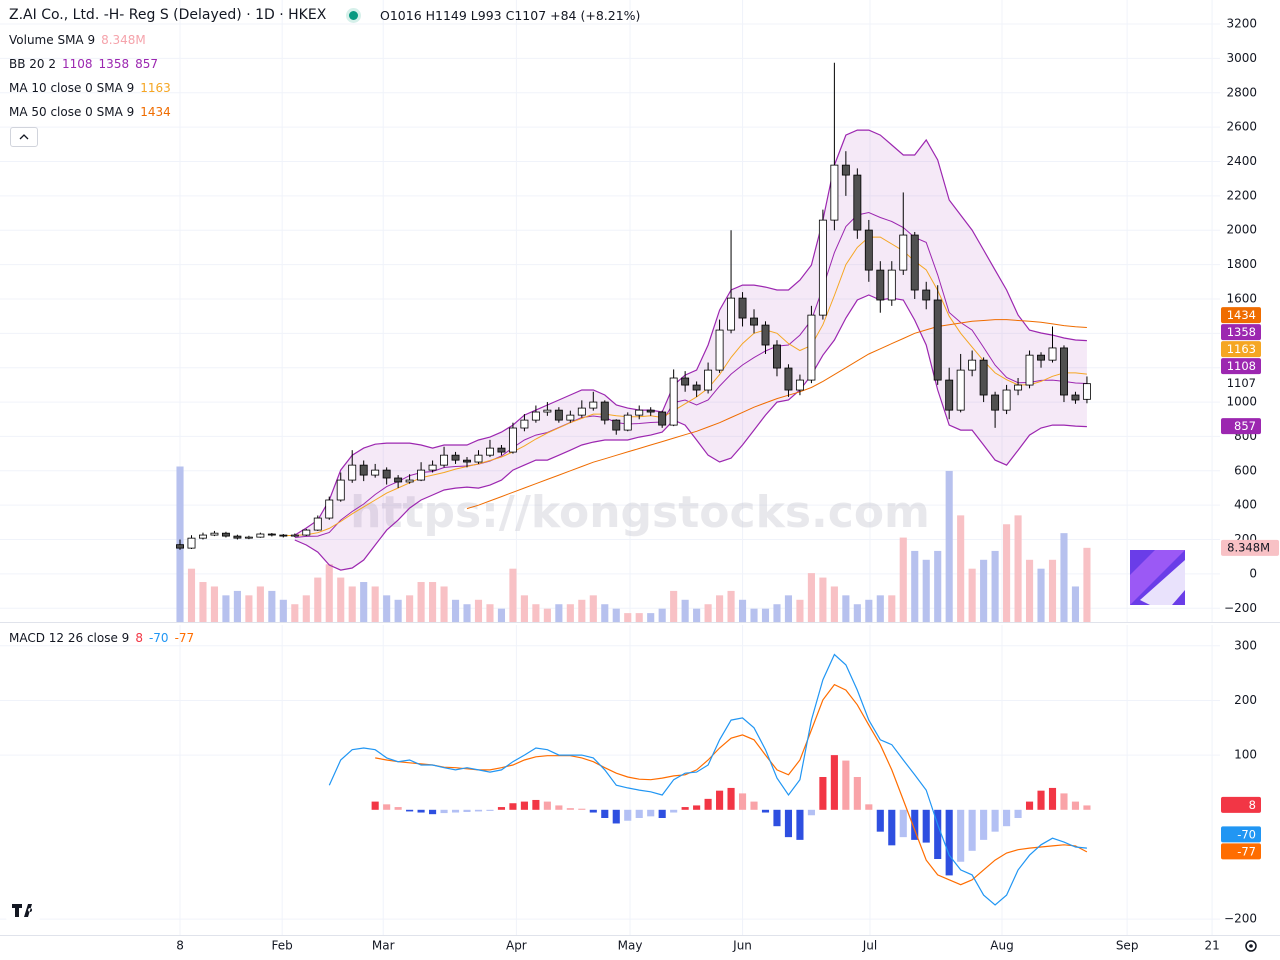 The height and width of the screenshot is (960, 1280). Describe the element at coordinates (1157, 577) in the screenshot. I see `logo-stripe` at that location.